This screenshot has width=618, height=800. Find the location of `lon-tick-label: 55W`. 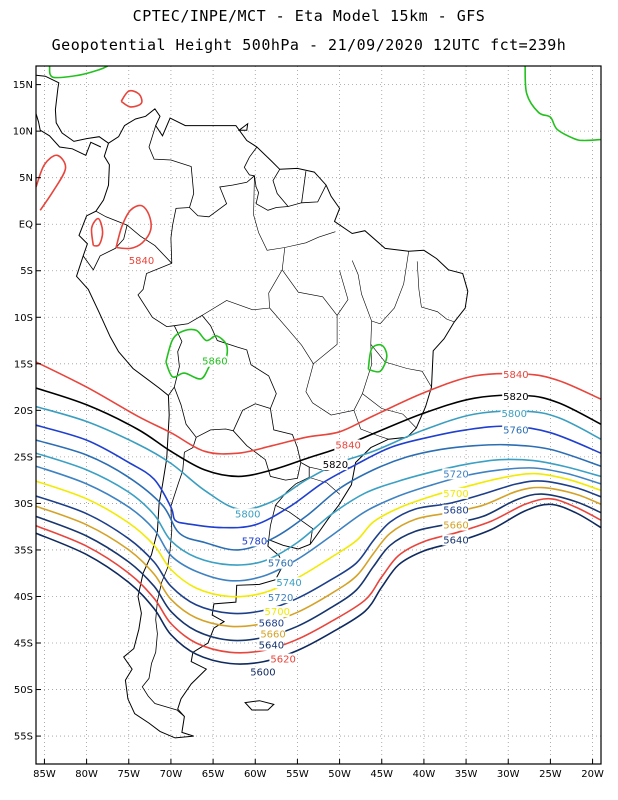

lon-tick-label: 55W is located at coordinates (297, 774).